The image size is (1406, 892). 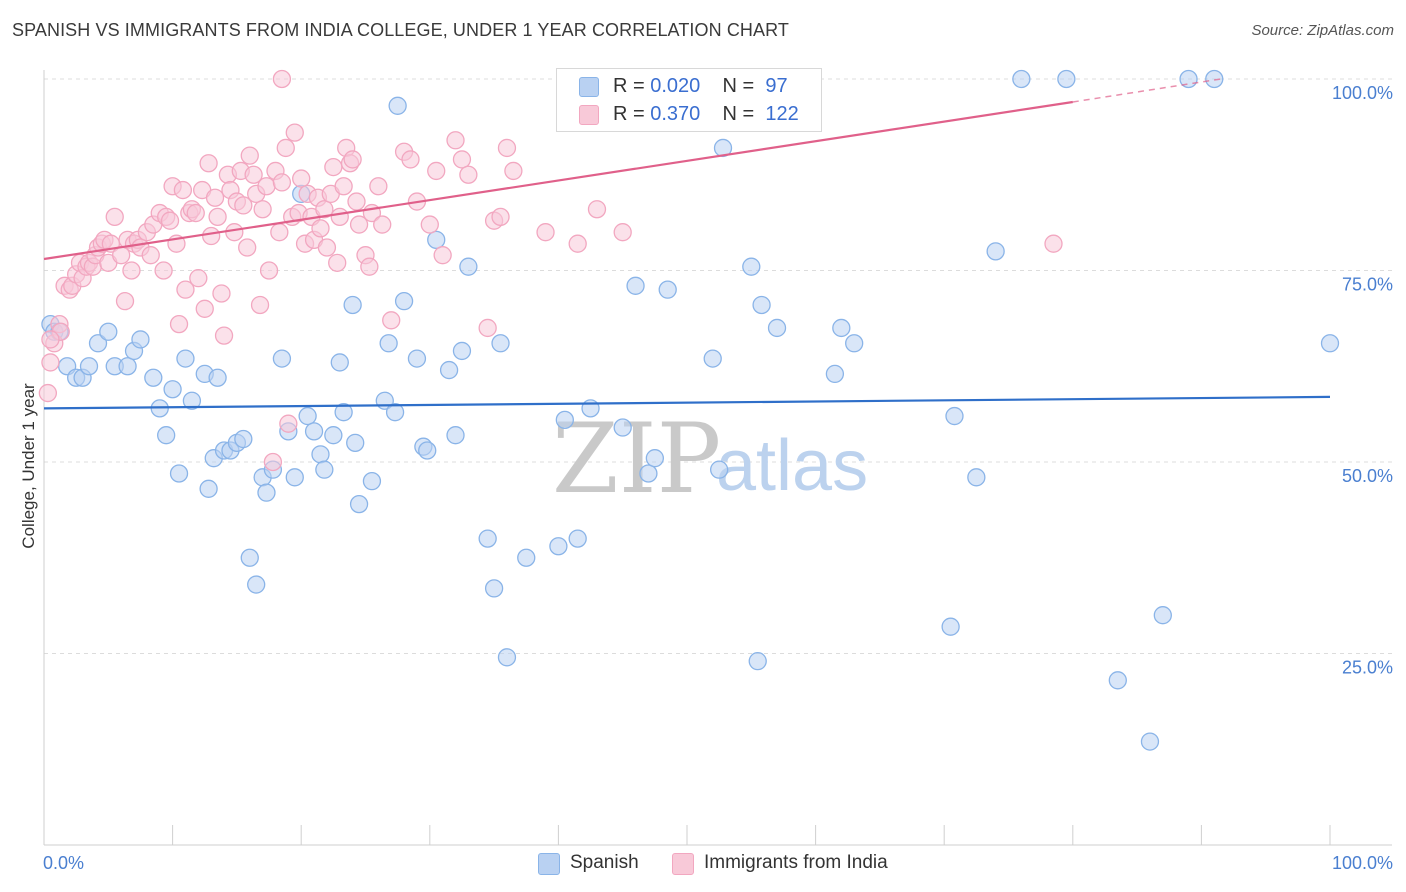 I want to click on legend-text-india: R = 0.370 N = 122, so click(x=706, y=114).